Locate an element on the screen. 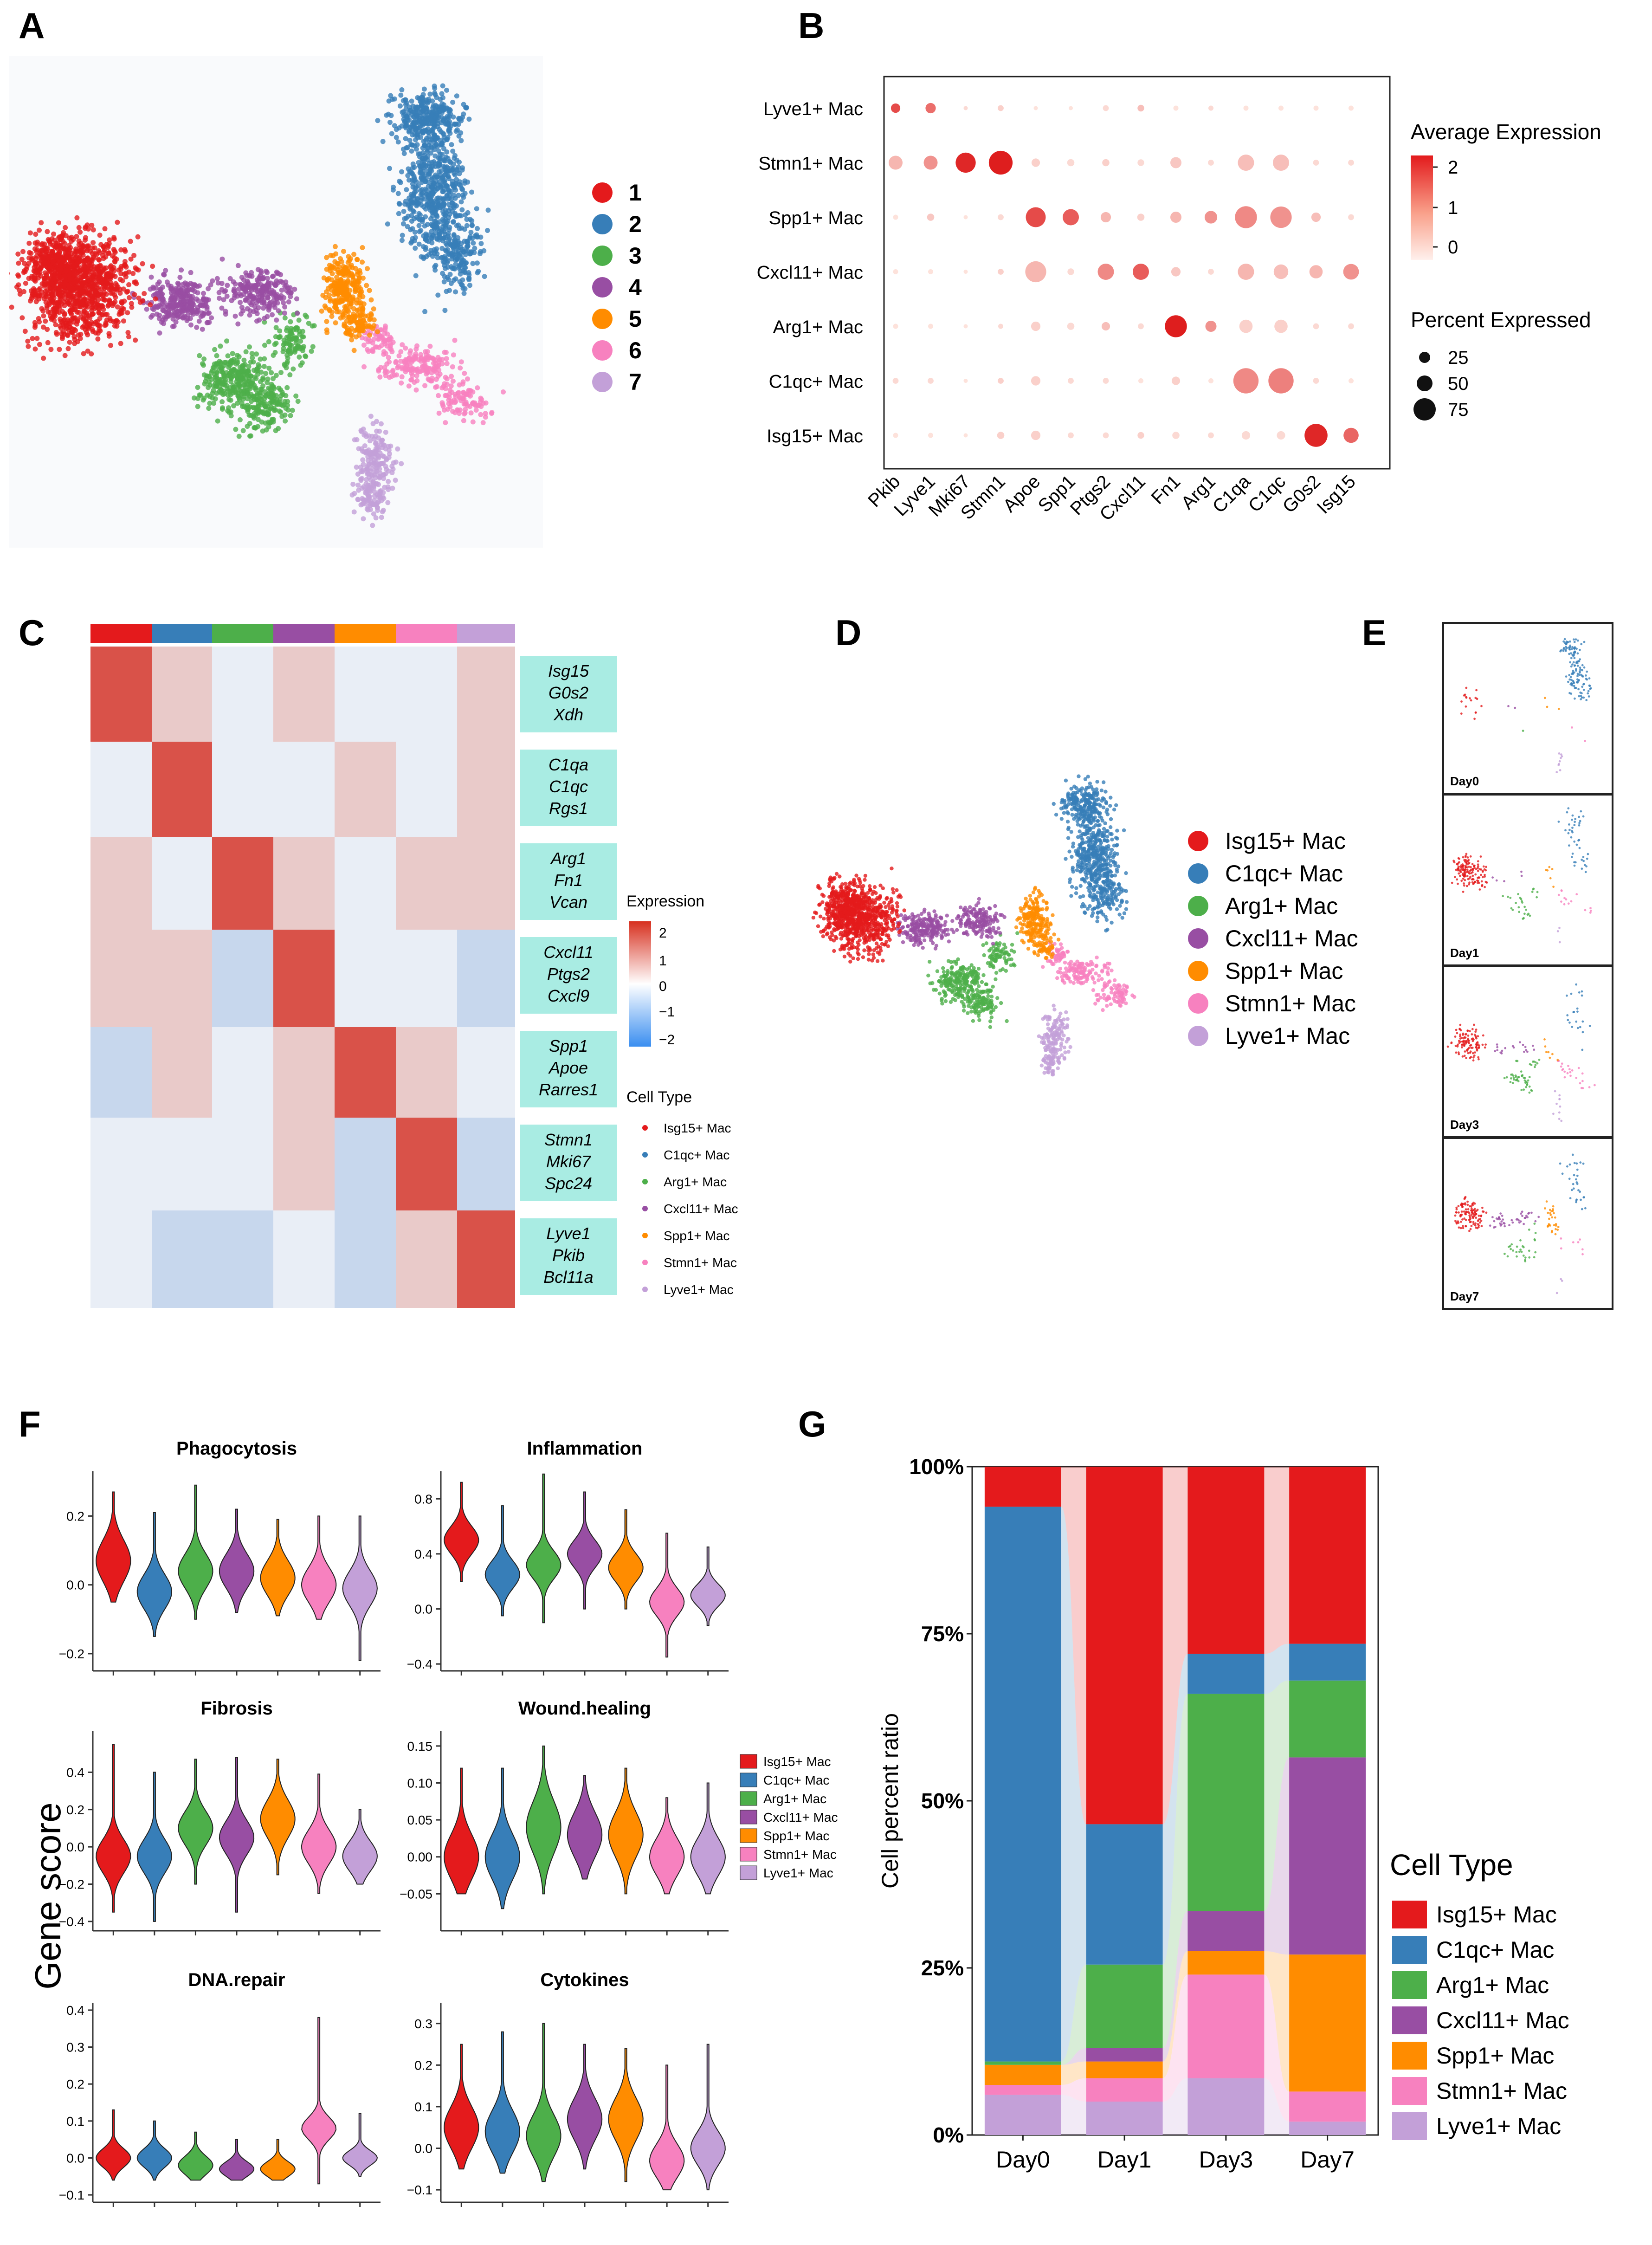 The width and height of the screenshot is (1652, 2245). expression-colorbar is located at coordinates (640, 984).